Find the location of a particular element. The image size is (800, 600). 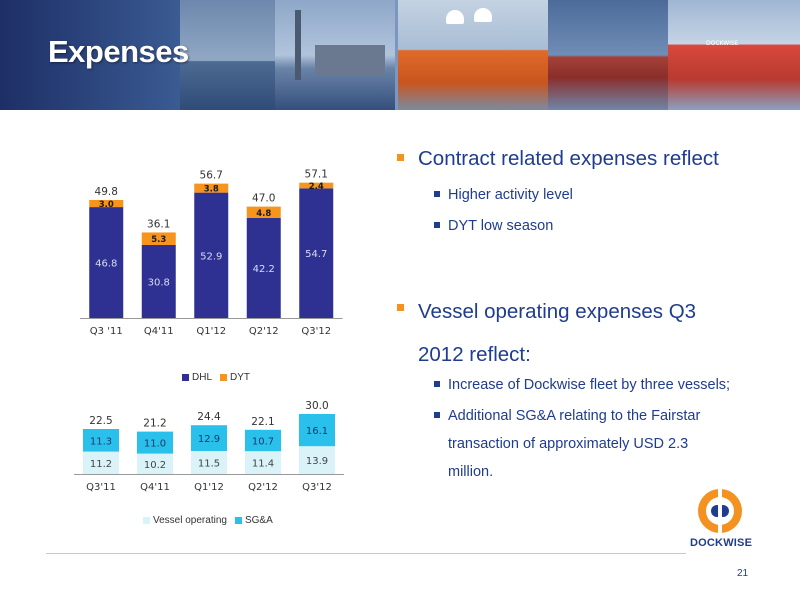

data-label: 11.5 is located at coordinates (209, 464).